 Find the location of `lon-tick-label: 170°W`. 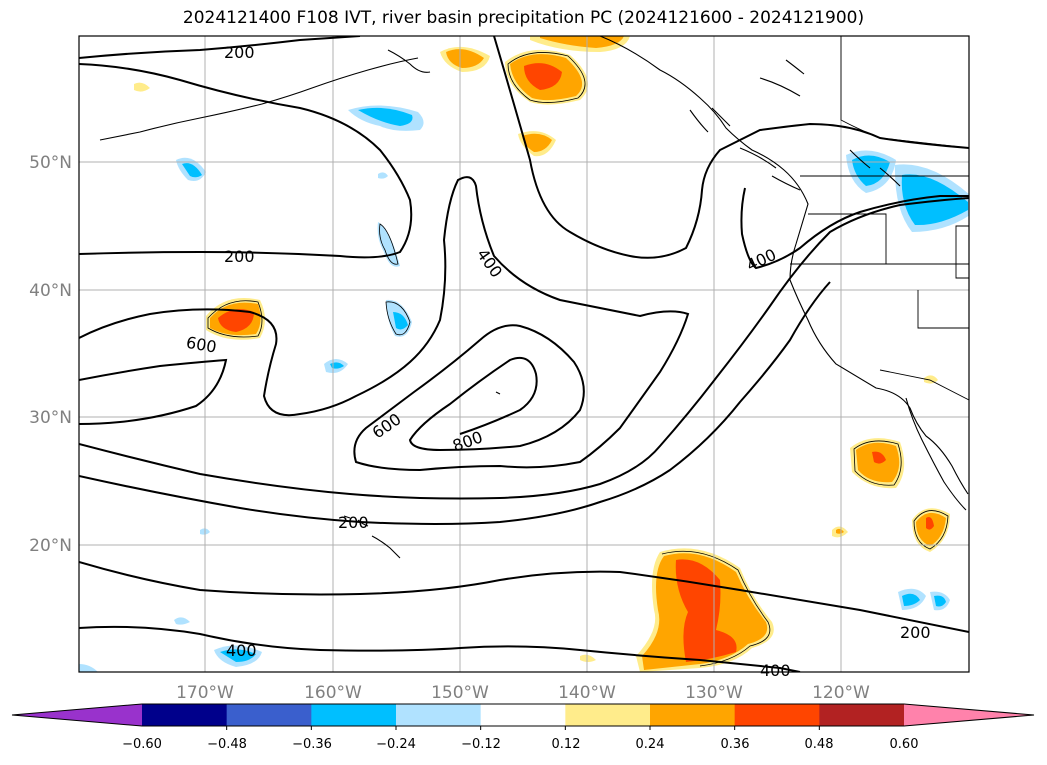

lon-tick-label: 170°W is located at coordinates (205, 693).